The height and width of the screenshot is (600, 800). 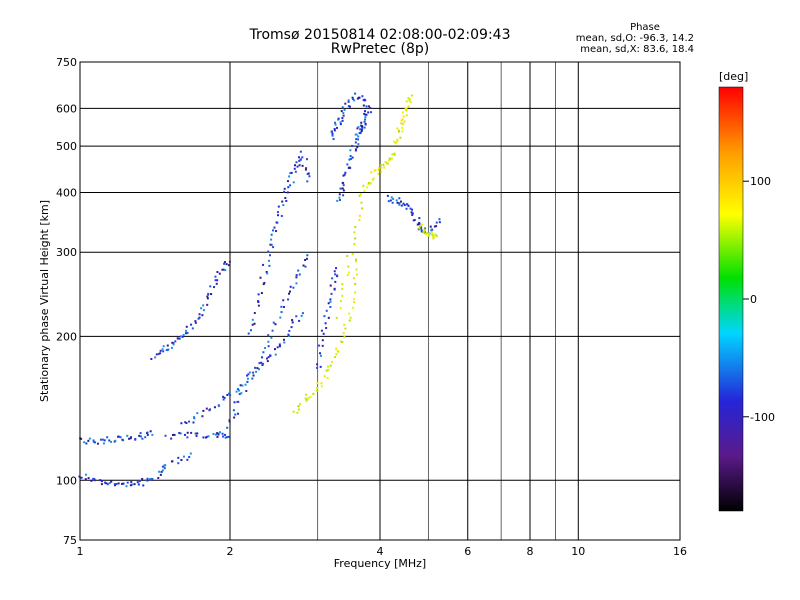 I want to click on phase-legend-x: mean, sd,X: 83.6, 18.4, so click(x=637, y=49).